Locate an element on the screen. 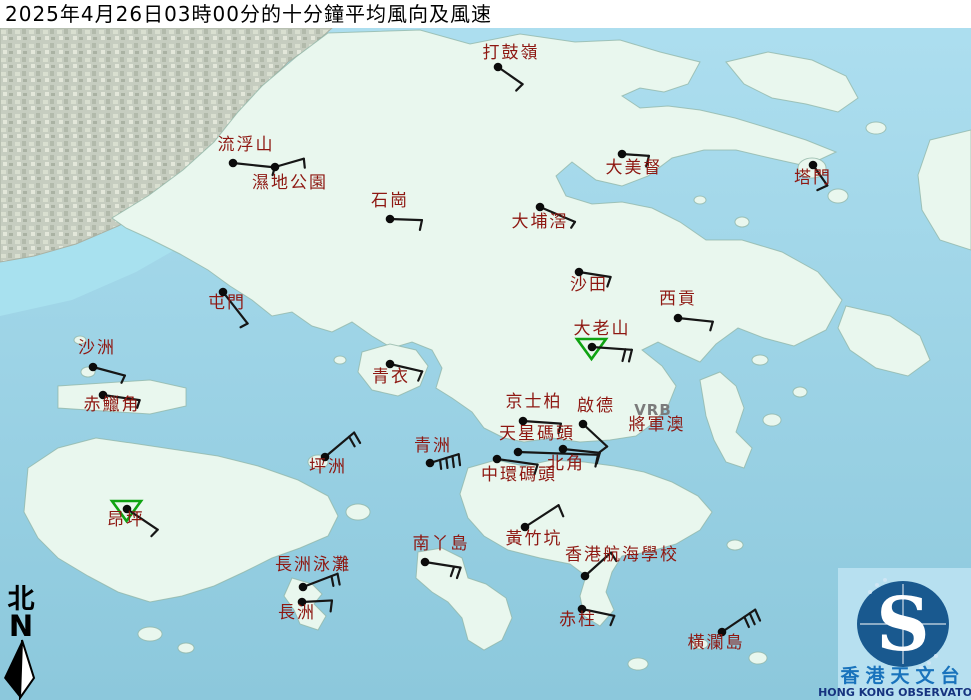 The height and width of the screenshot is (700, 971). station-tsing-yi: 青衣 is located at coordinates (398, 373).